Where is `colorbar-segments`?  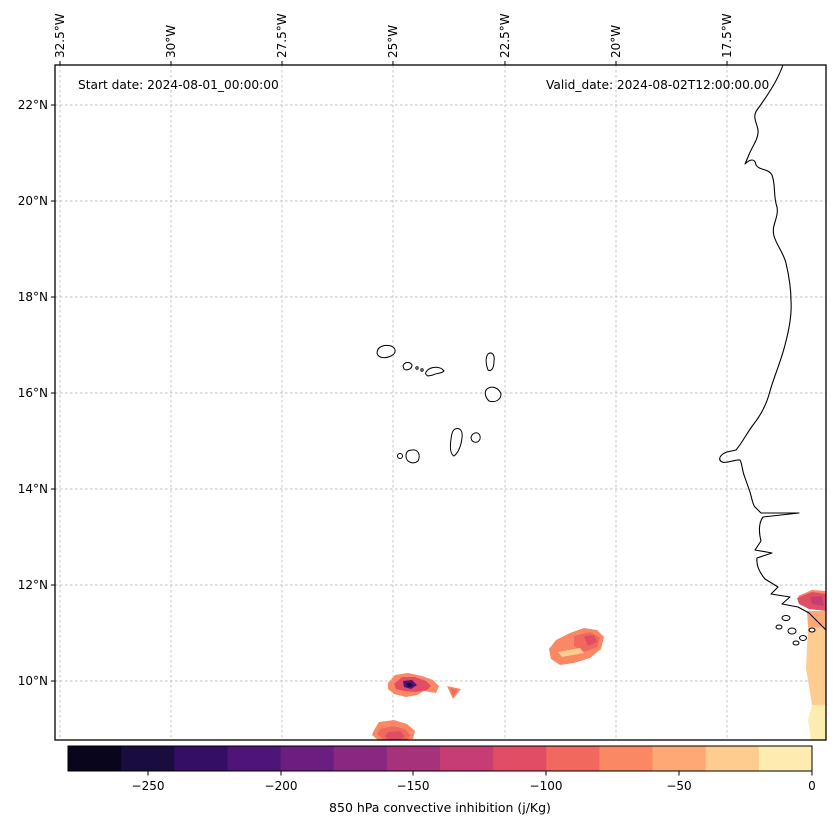
colorbar-segments is located at coordinates (440, 758).